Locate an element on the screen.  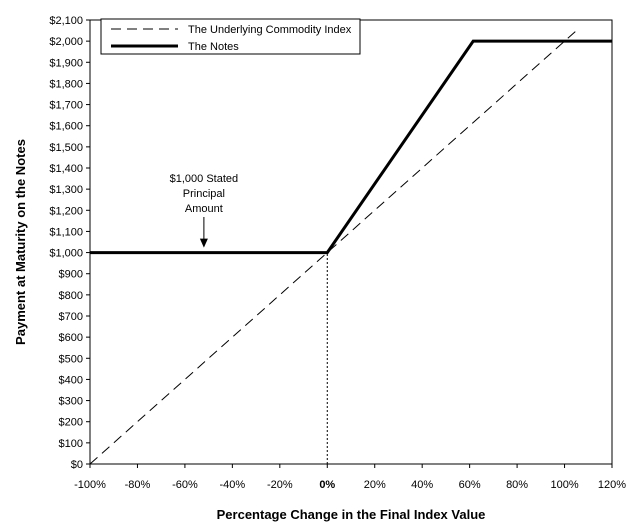
y-tick-label: $1,400 is located at coordinates (66, 169).